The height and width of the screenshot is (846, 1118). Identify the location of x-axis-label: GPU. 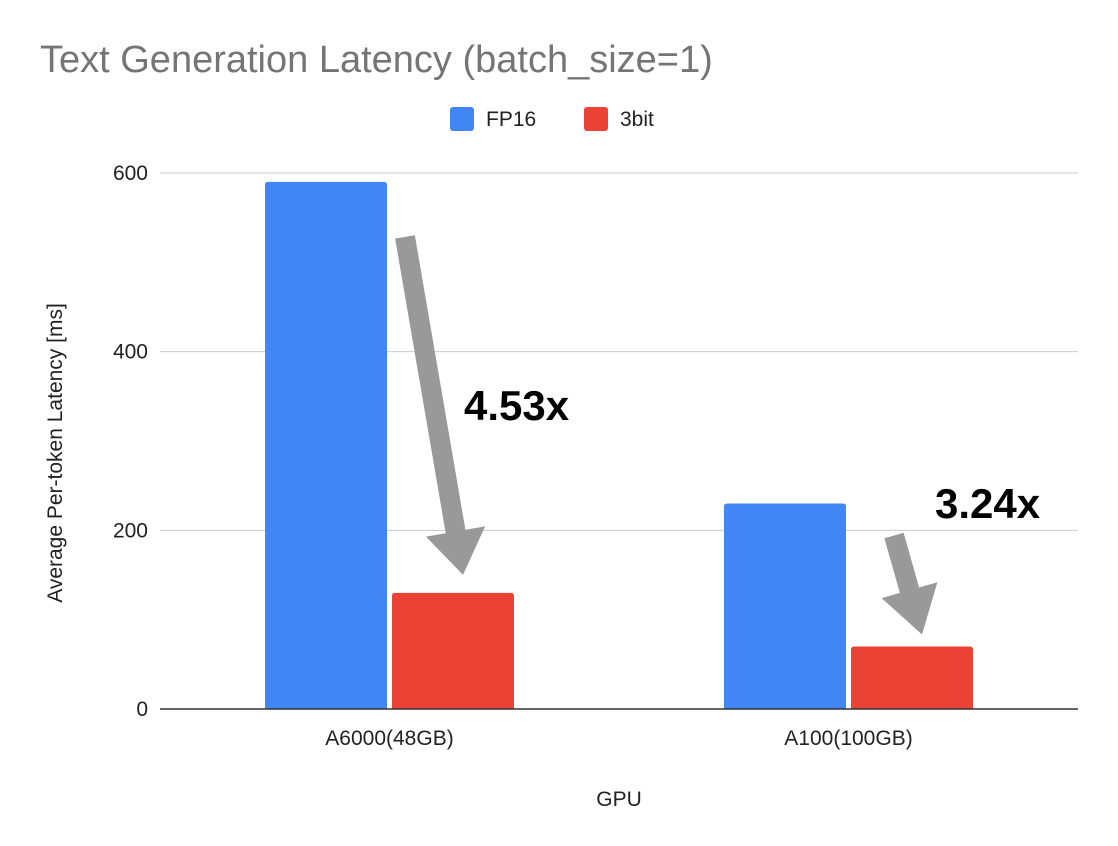
(619, 799).